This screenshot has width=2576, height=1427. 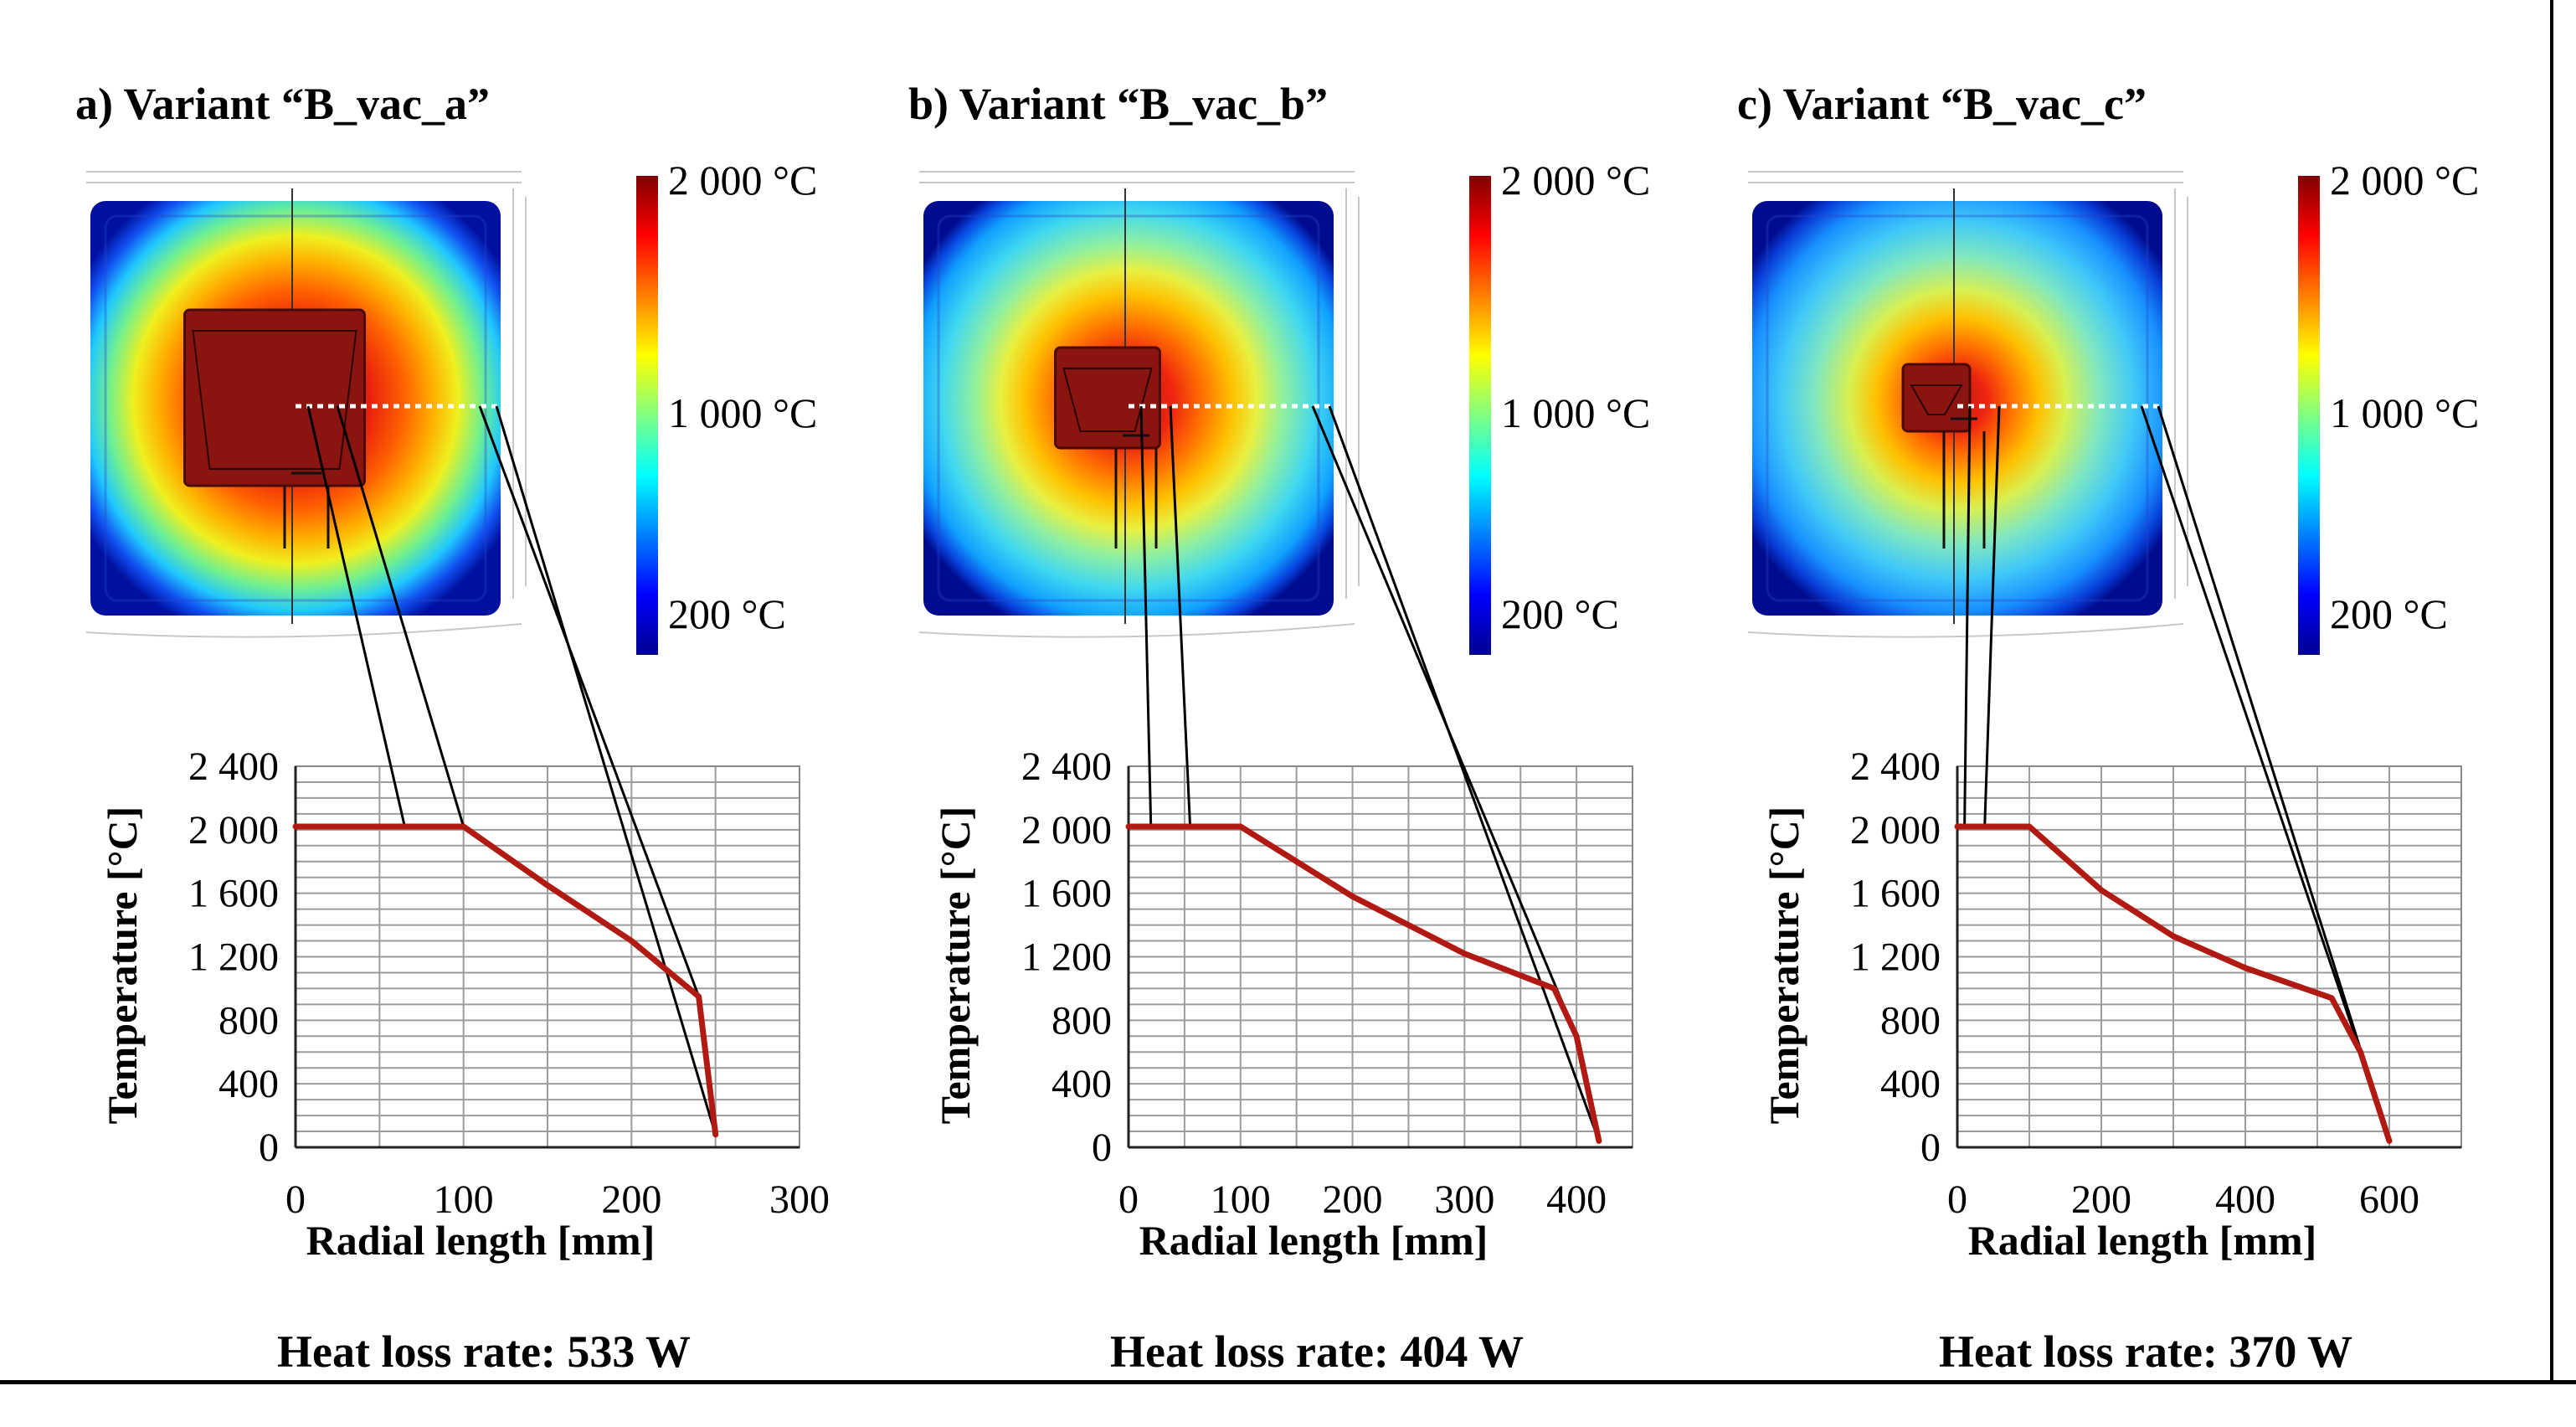 What do you see at coordinates (799, 1199) in the screenshot?
I see `x-tick-label: 300` at bounding box center [799, 1199].